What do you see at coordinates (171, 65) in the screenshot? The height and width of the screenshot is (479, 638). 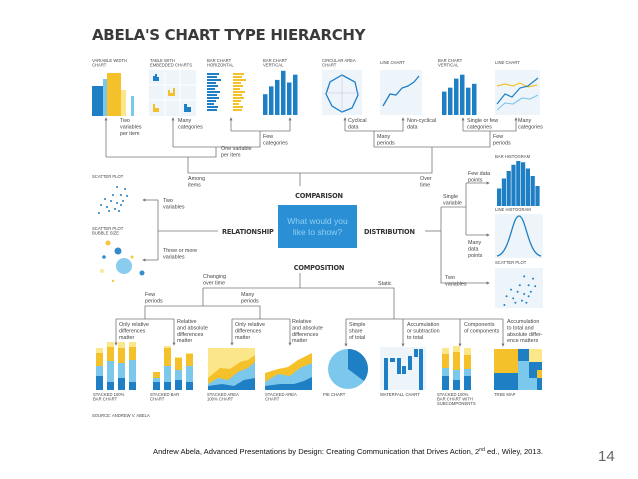 I see `chart-type-label-line: EMBEDDED CHARTS` at bounding box center [171, 65].